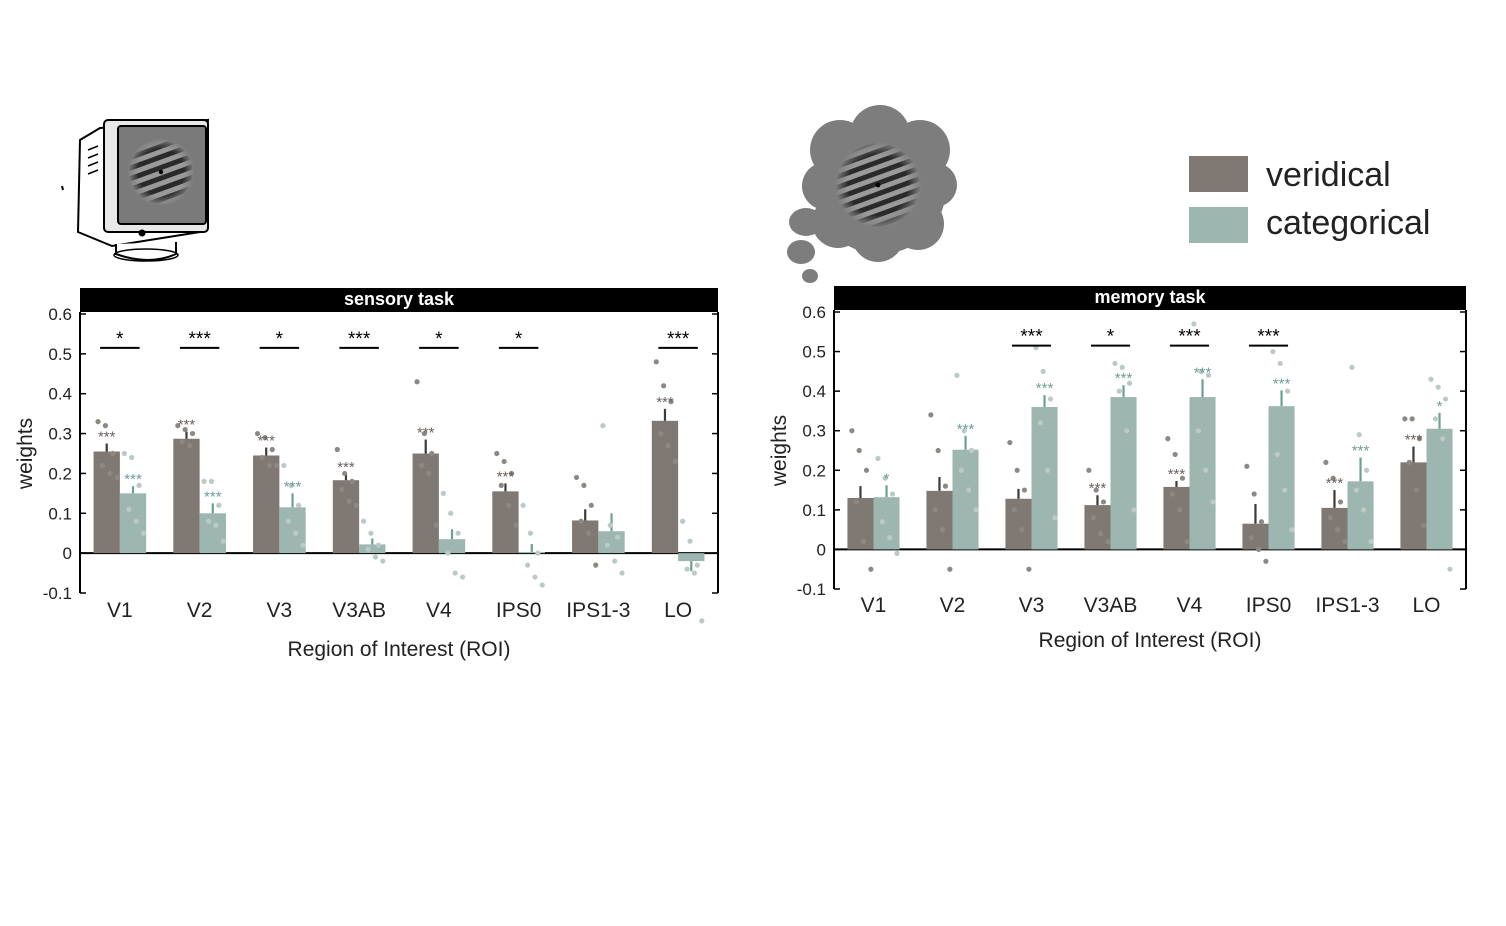 This screenshot has width=1506, height=926. Describe the element at coordinates (67, 553) in the screenshot. I see `y-tick-label: 0` at that location.